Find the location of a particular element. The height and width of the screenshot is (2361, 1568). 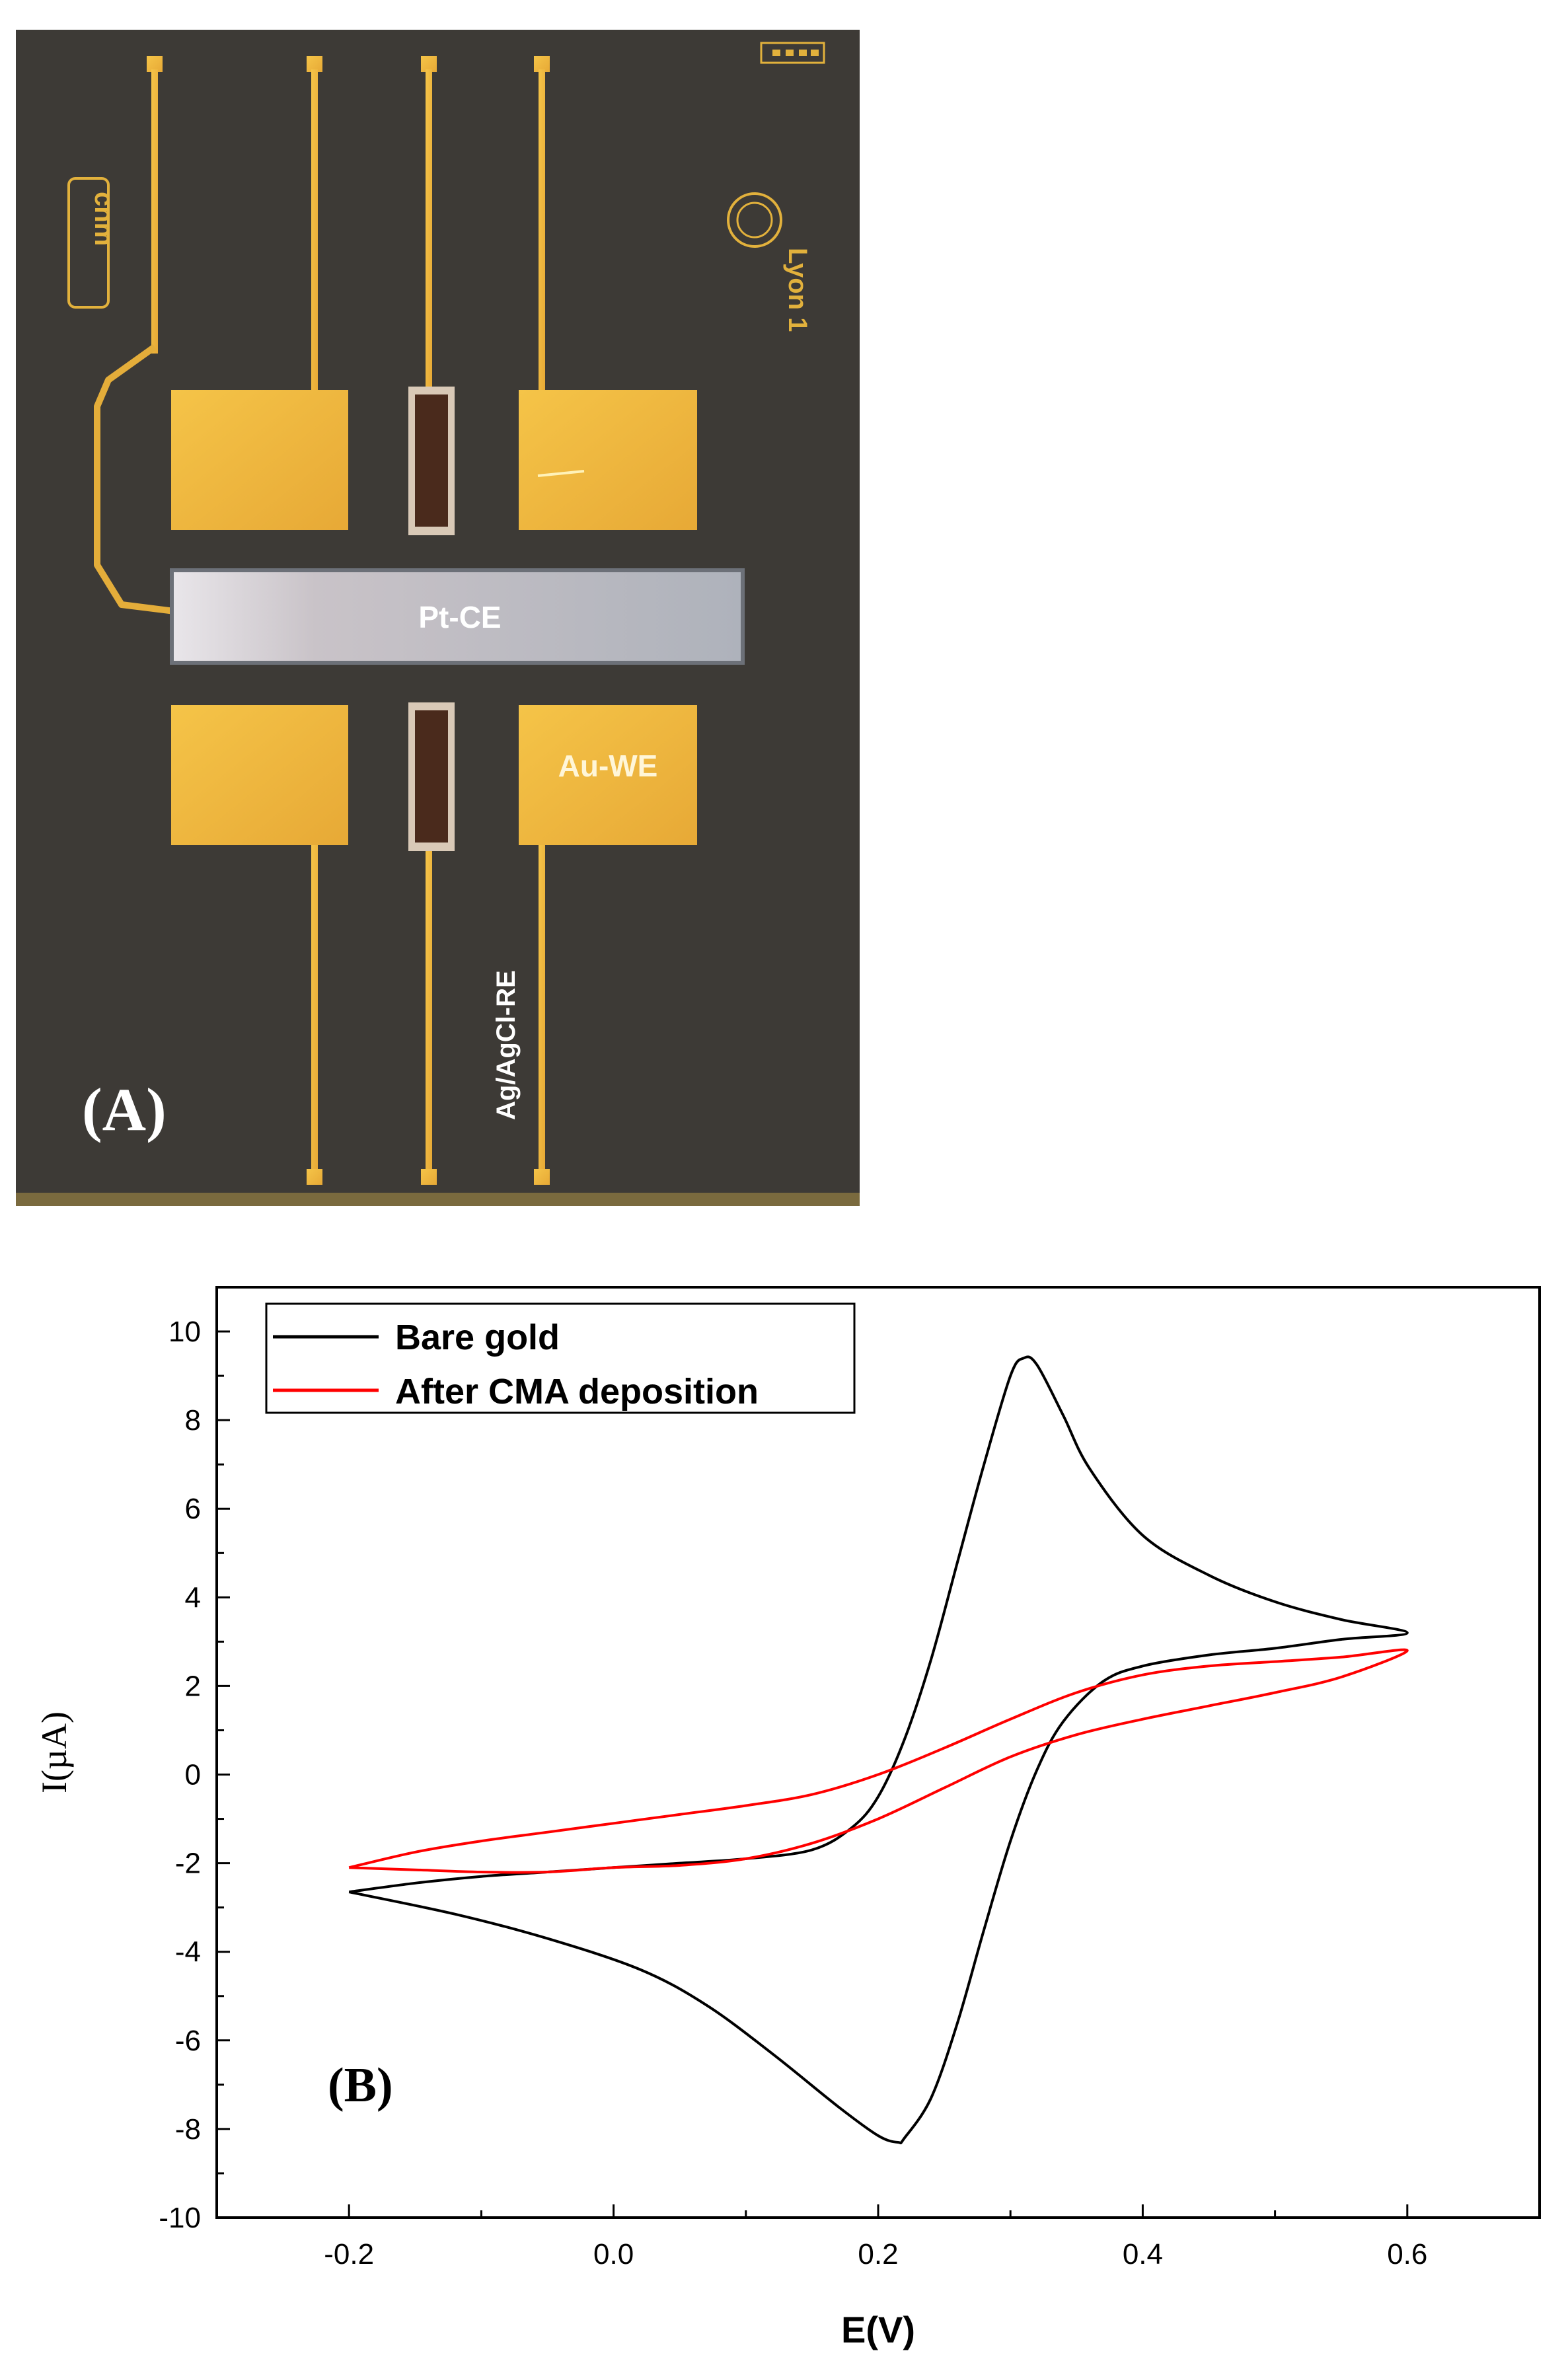

y-tick-label: 6 is located at coordinates (193, 1509).